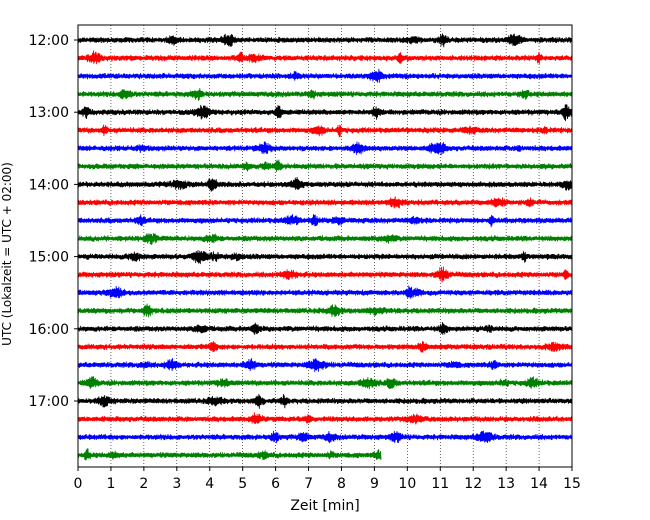 The image size is (650, 520). I want to click on x-tick-label: 4, so click(209, 484).